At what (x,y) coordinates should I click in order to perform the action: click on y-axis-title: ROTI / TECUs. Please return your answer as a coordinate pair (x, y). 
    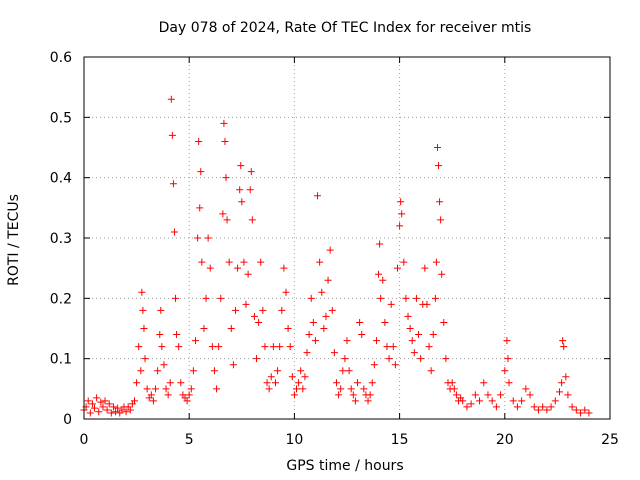
    Looking at the image, I should click on (14, 240).